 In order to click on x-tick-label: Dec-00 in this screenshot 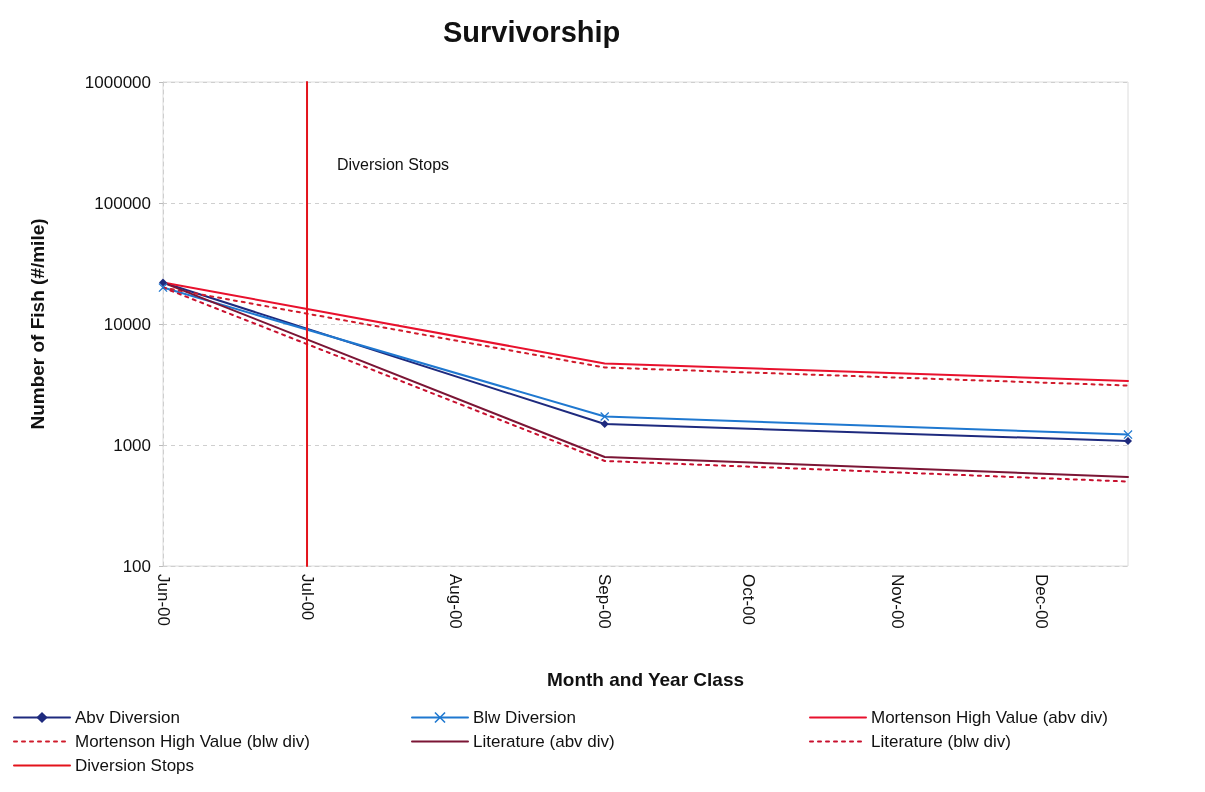, I will do `click(1042, 601)`.